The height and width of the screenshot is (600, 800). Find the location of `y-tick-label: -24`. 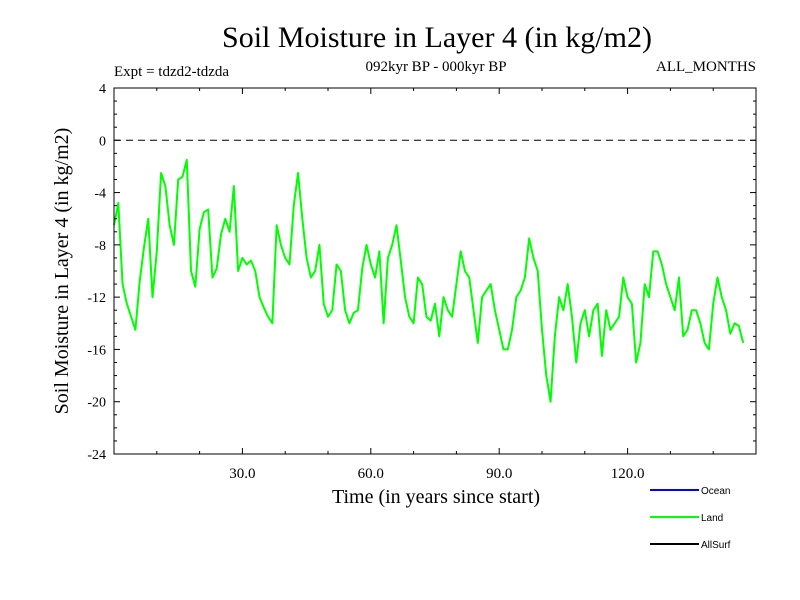

y-tick-label: -24 is located at coordinates (96, 455).